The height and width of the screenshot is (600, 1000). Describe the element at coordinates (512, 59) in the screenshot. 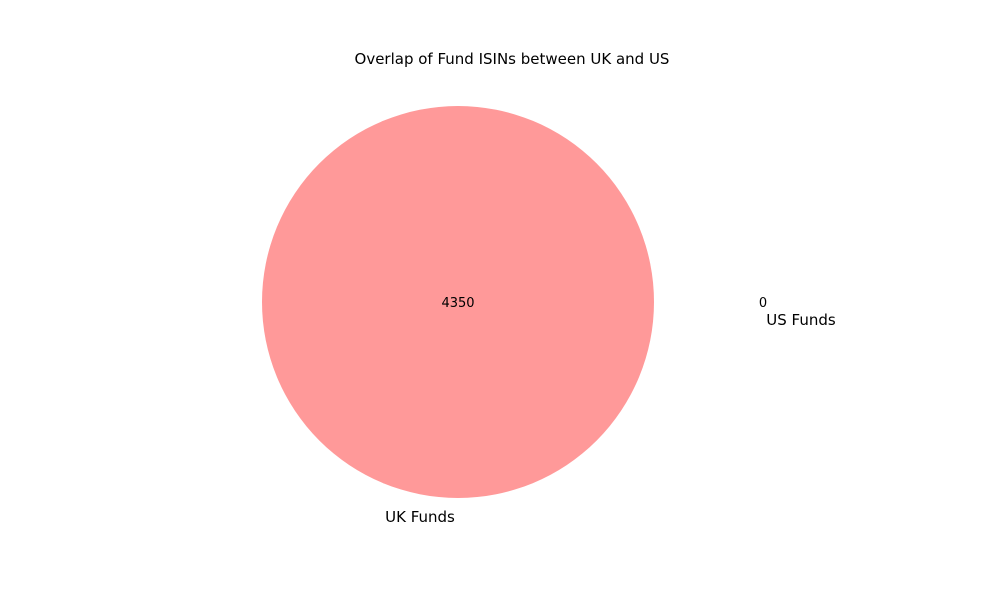

I see `chart-title: Overlap of Fund ISINs between UK and US` at that location.